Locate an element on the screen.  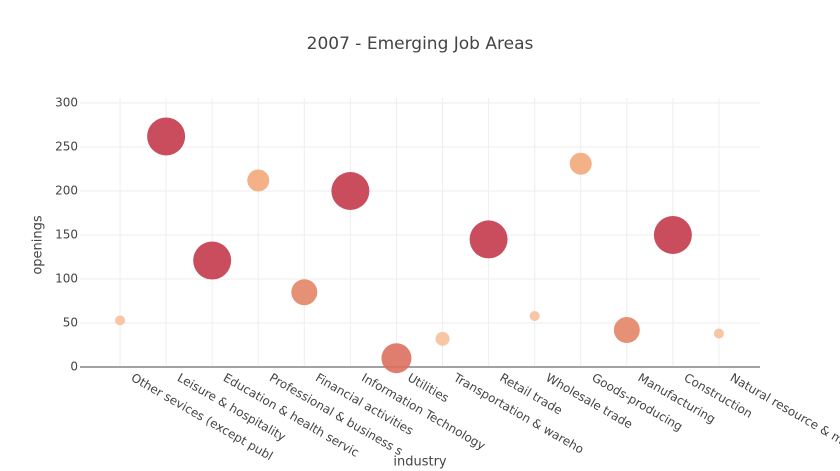
x-axis-title: industry is located at coordinates (420, 462).